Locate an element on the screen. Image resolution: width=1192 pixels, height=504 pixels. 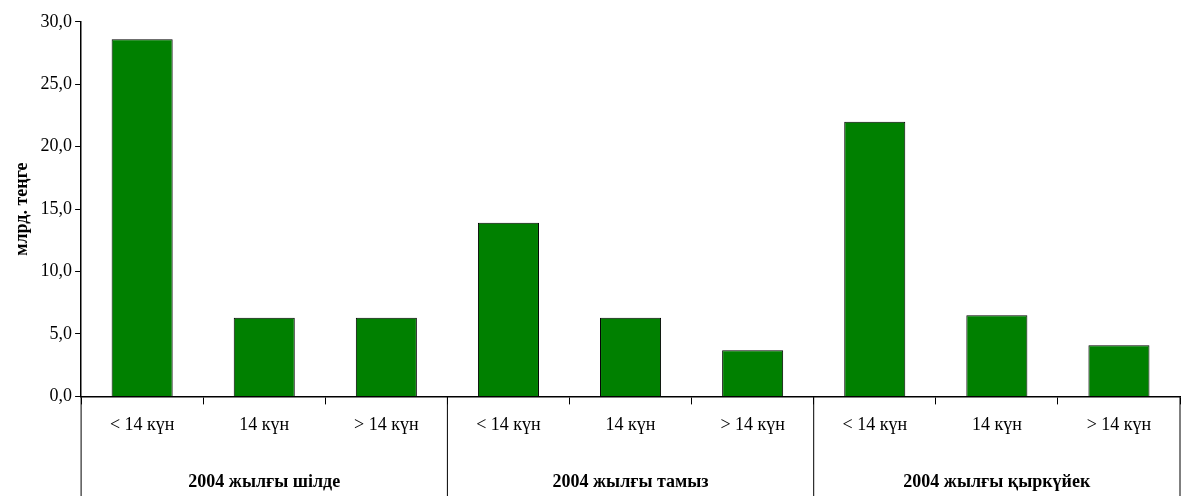
y-tick-label: 0,0 is located at coordinates (61, 395).